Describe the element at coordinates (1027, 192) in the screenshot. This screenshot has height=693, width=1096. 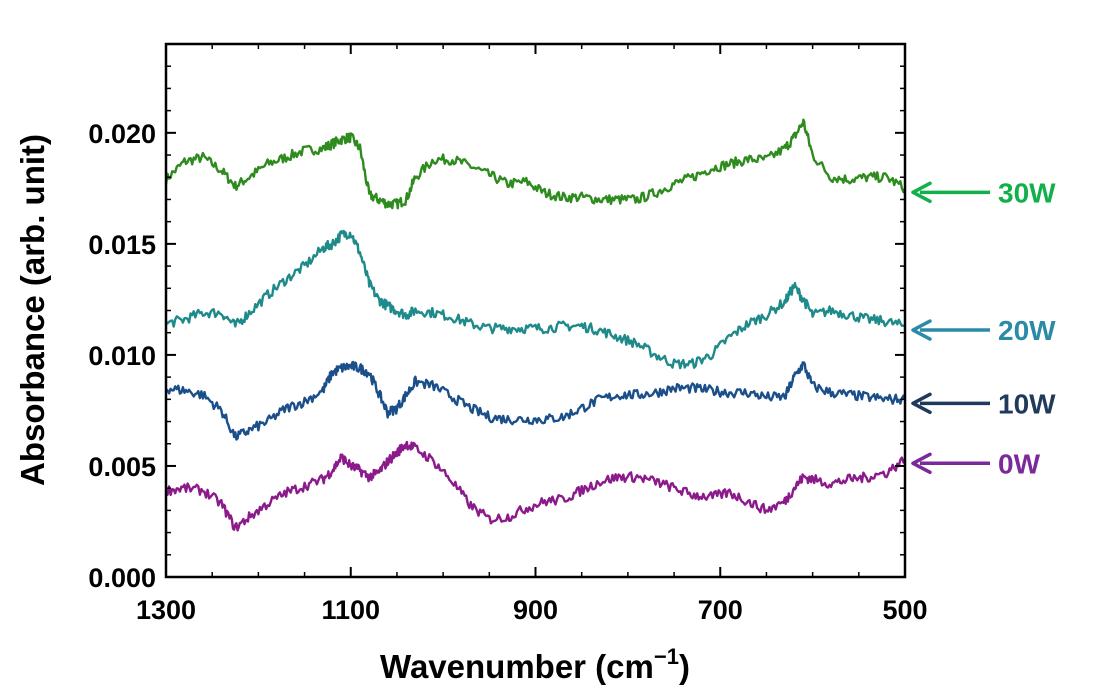
I see `series-label-30W: 30W` at that location.